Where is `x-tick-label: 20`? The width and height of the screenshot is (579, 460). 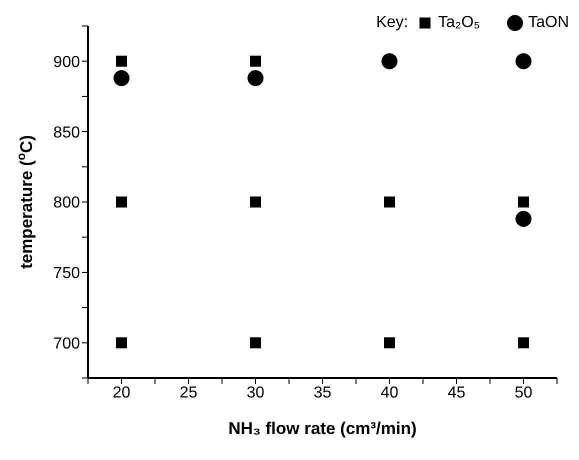
x-tick-label: 20 is located at coordinates (121, 393).